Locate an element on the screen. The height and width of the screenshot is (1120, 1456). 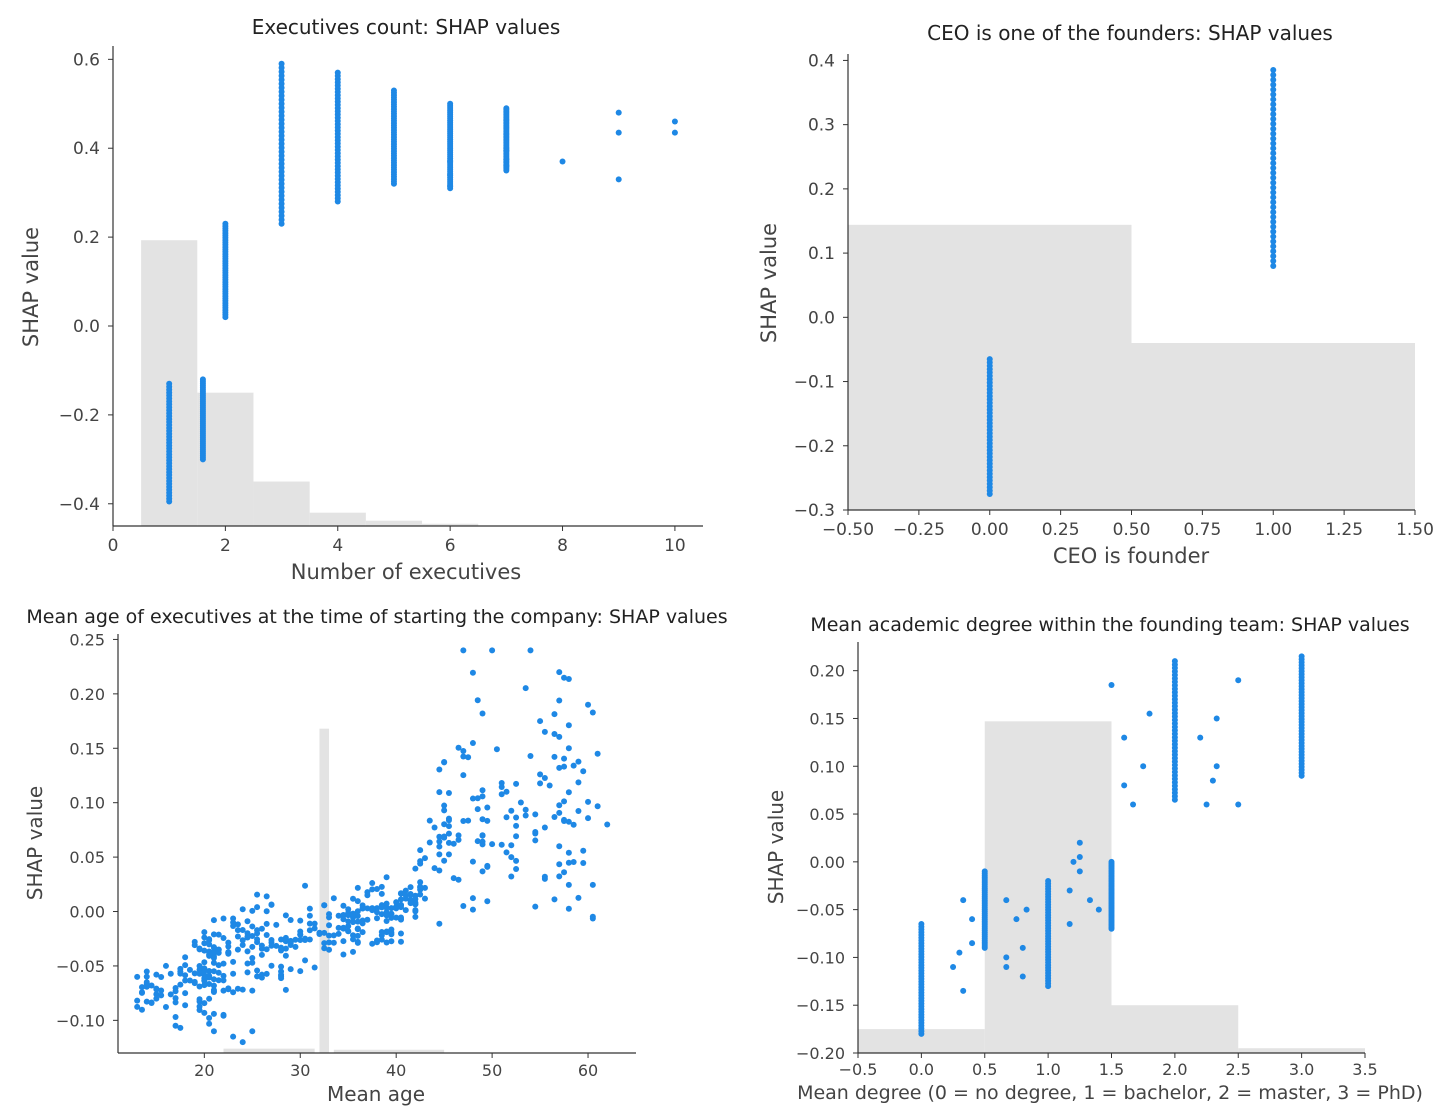
y-tick-label: 0.2 is located at coordinates (821, 190).